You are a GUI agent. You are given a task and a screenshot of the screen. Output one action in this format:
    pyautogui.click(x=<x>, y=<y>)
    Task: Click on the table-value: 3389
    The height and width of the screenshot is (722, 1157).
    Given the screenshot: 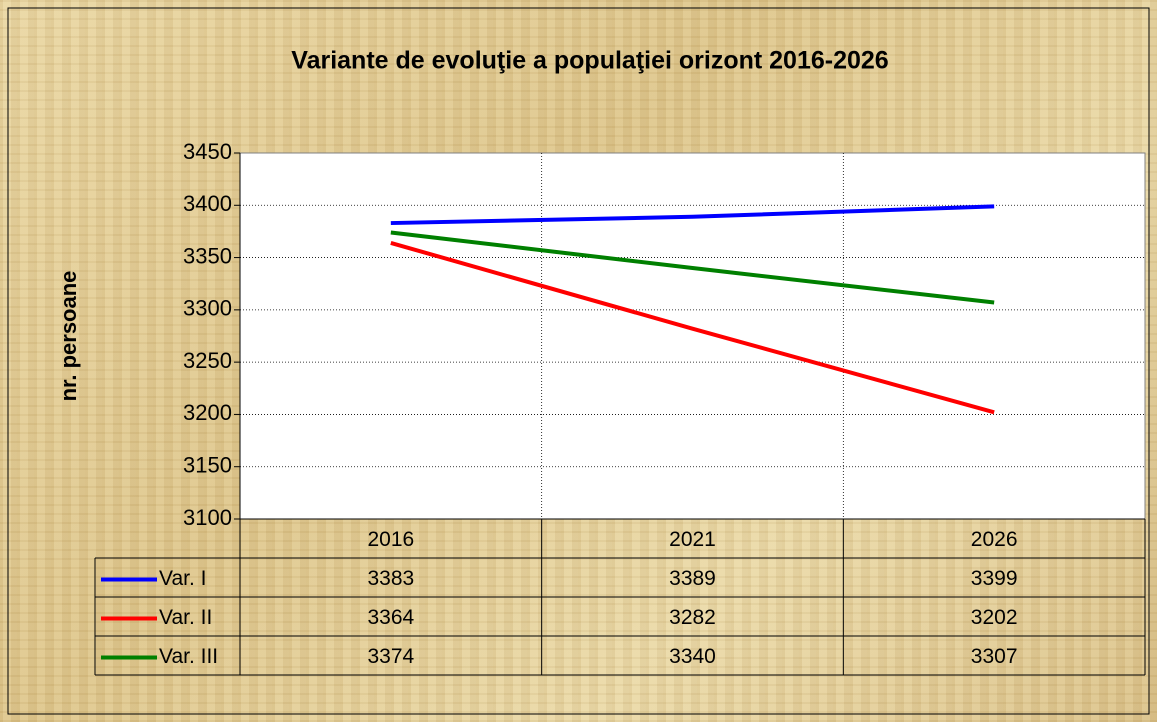 What is the action you would take?
    pyautogui.click(x=692, y=578)
    